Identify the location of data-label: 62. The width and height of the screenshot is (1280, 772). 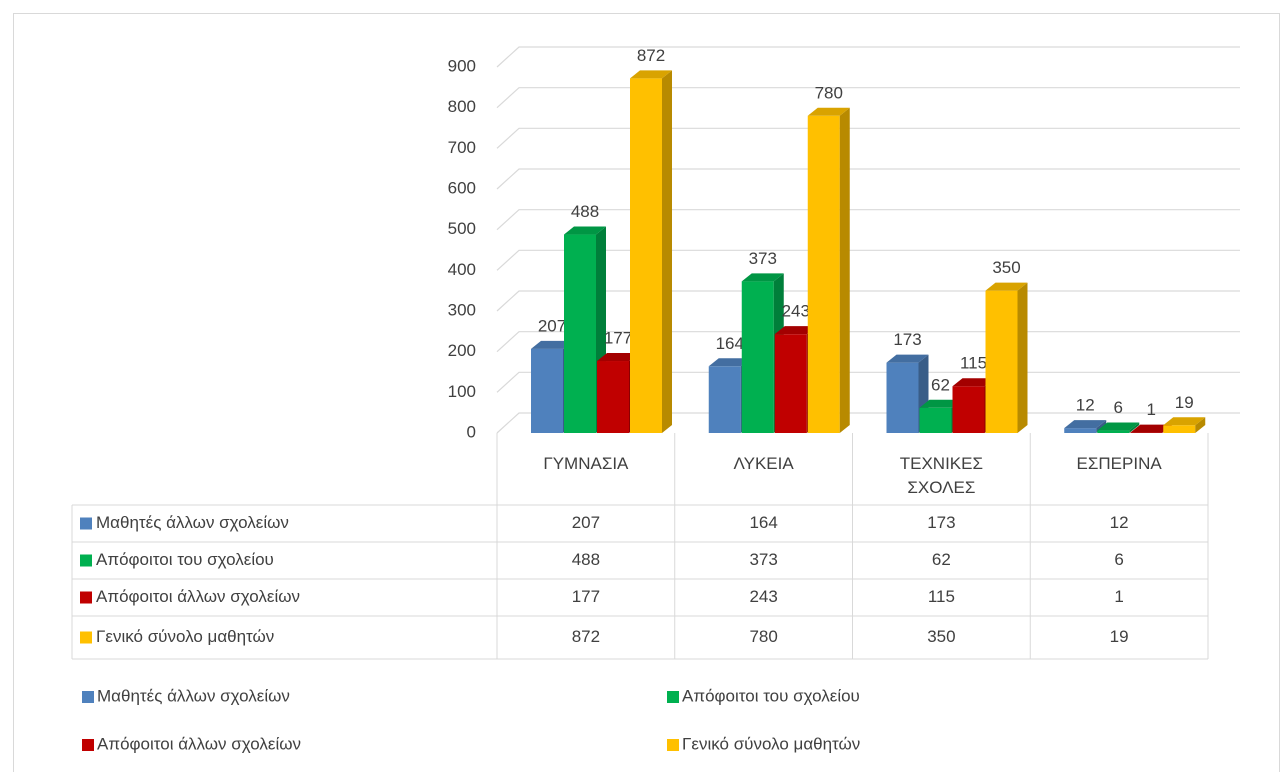
(940, 384).